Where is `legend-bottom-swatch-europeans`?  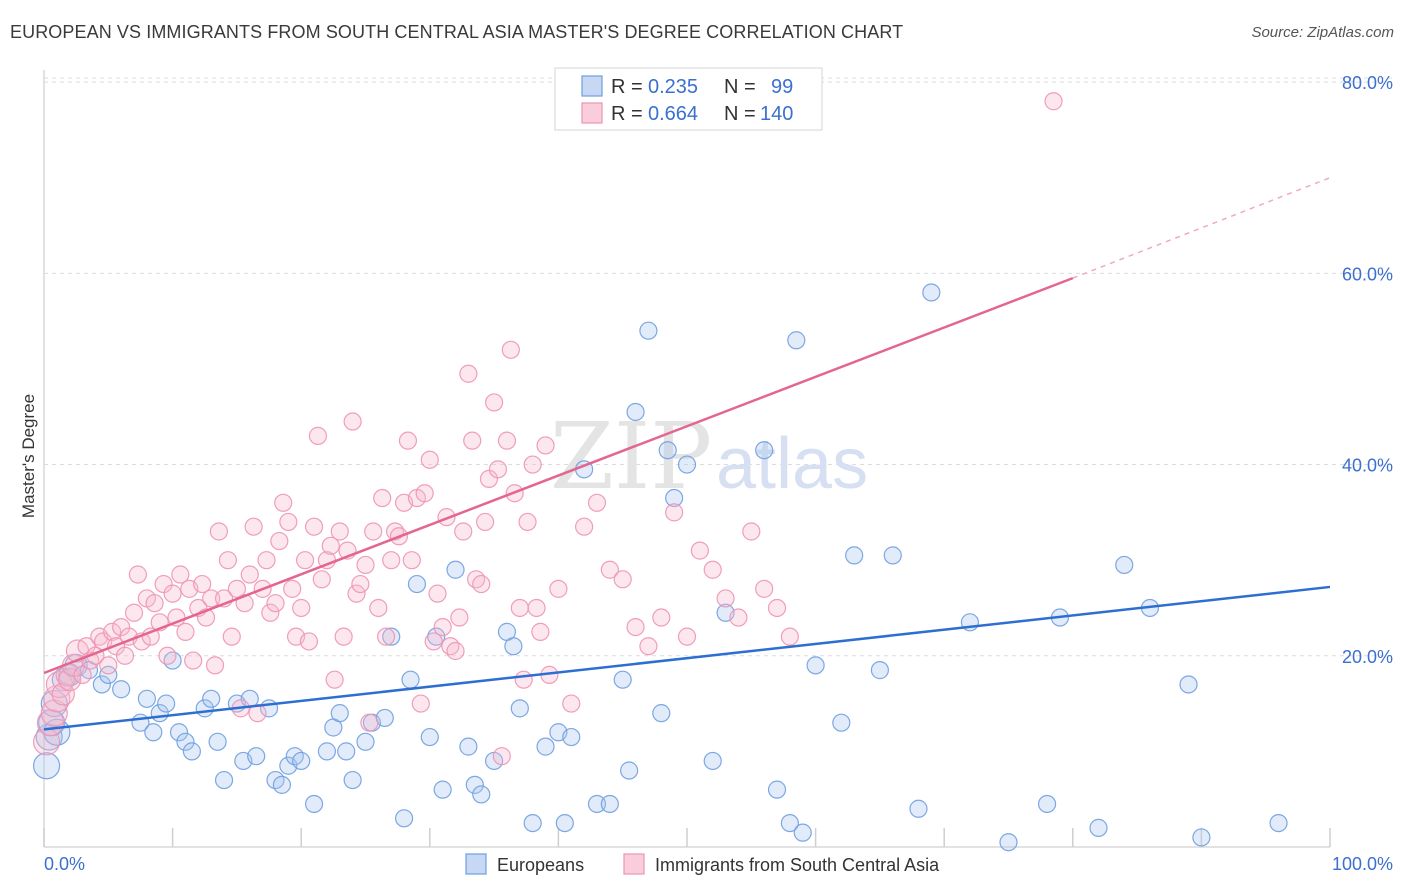 legend-bottom-swatch-europeans is located at coordinates (476, 864).